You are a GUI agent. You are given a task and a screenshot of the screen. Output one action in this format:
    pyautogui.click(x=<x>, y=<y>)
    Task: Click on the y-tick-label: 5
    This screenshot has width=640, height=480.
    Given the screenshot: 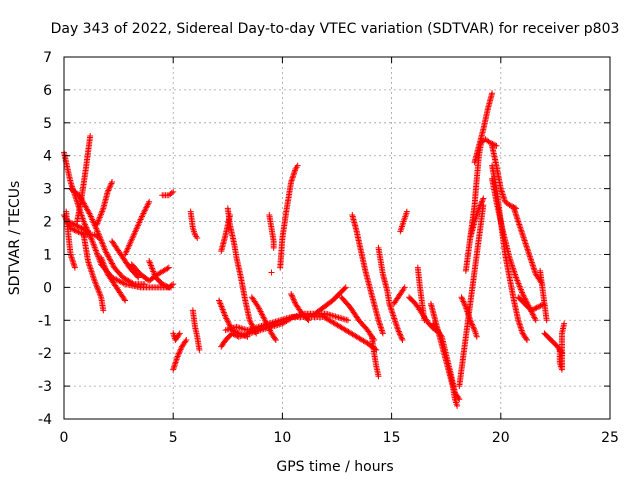 What is the action you would take?
    pyautogui.click(x=47, y=124)
    